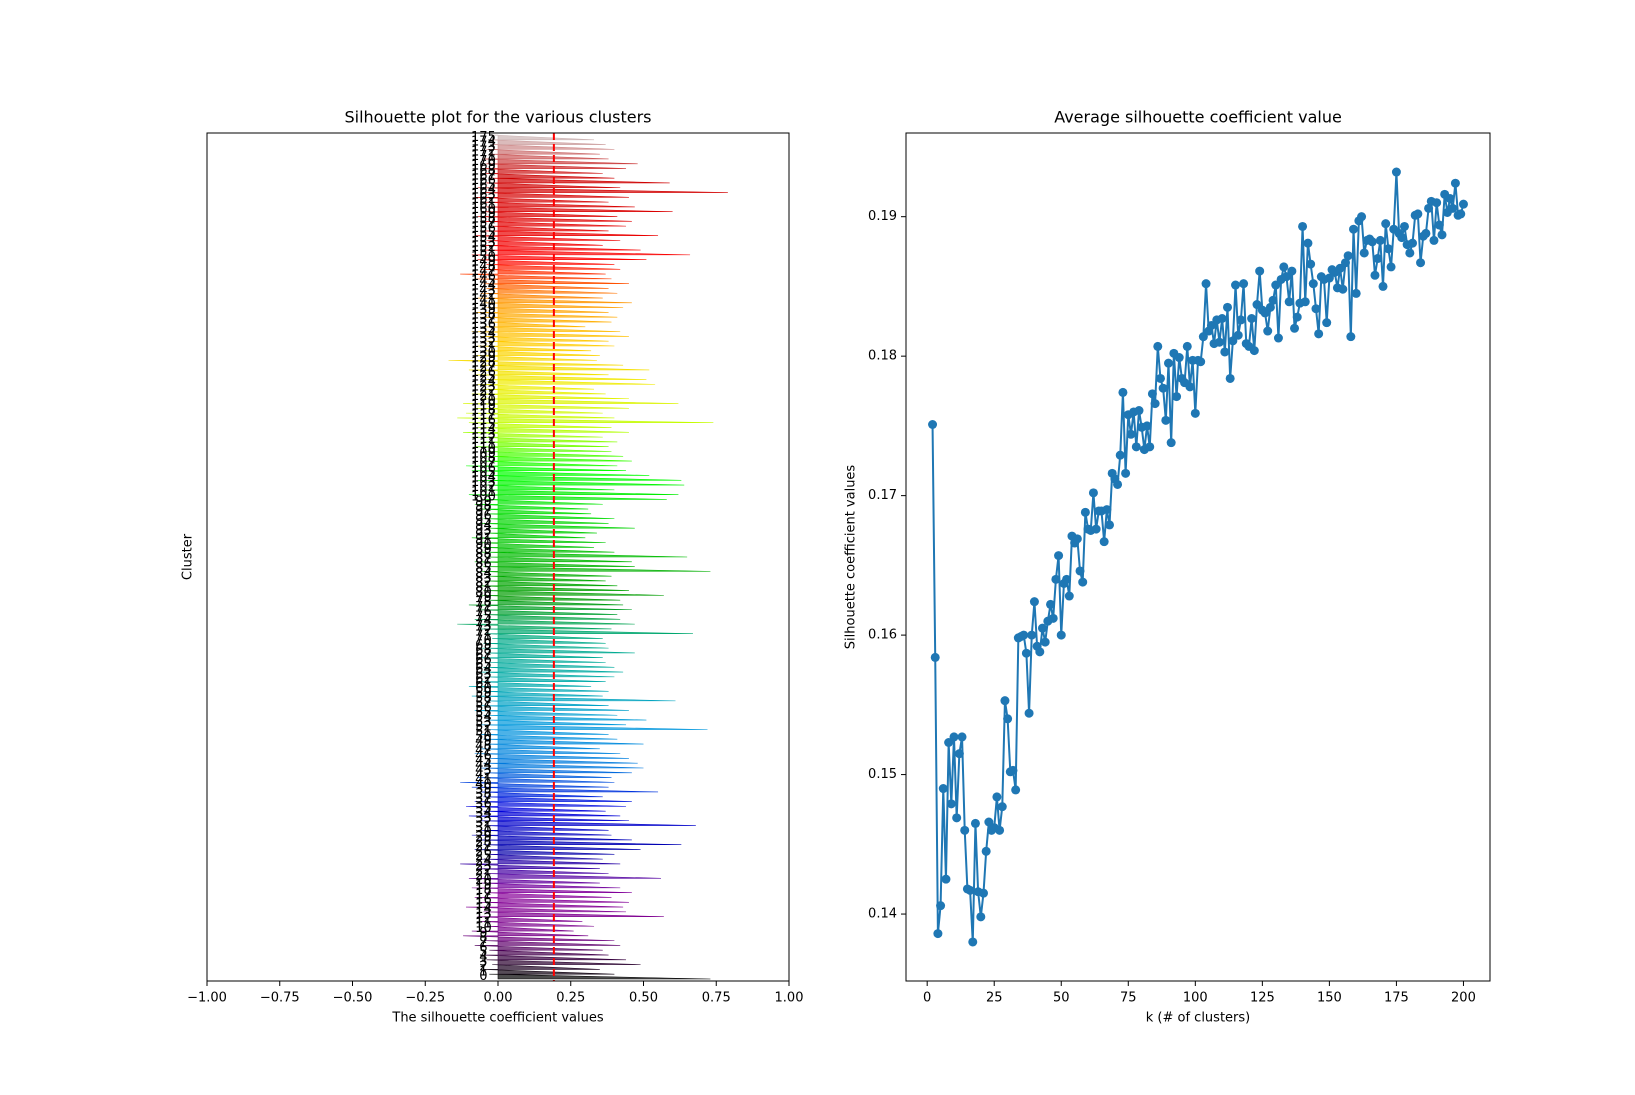 The image size is (1635, 1095). Describe the element at coordinates (483, 588) in the screenshot. I see `cluster-label: 81` at that location.